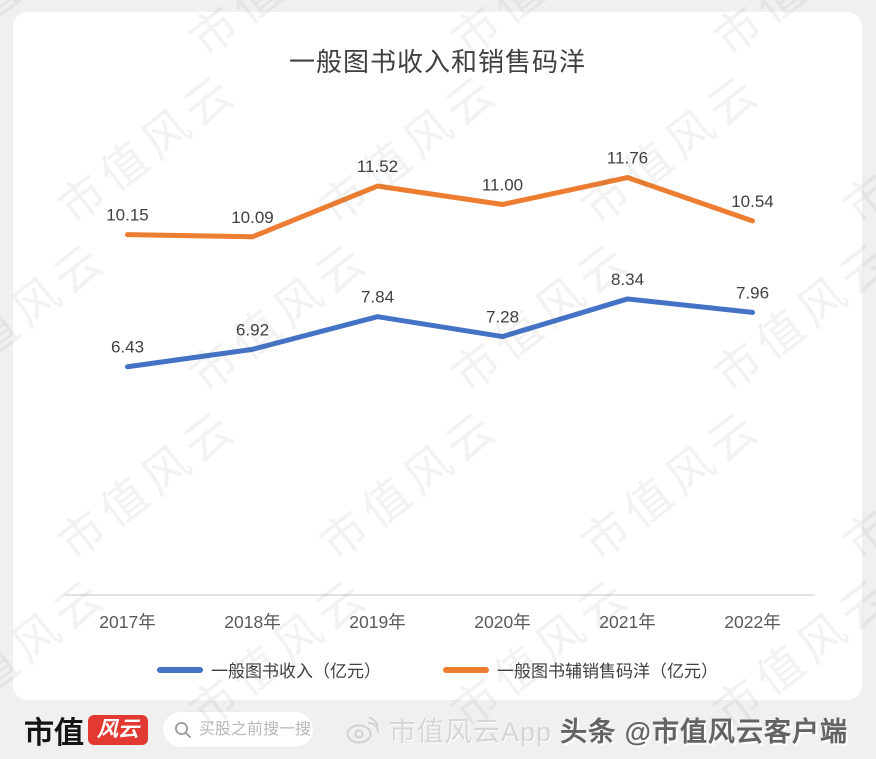 Image resolution: width=876 pixels, height=759 pixels. Describe the element at coordinates (127, 215) in the screenshot. I see `data-label: 10.15` at that location.